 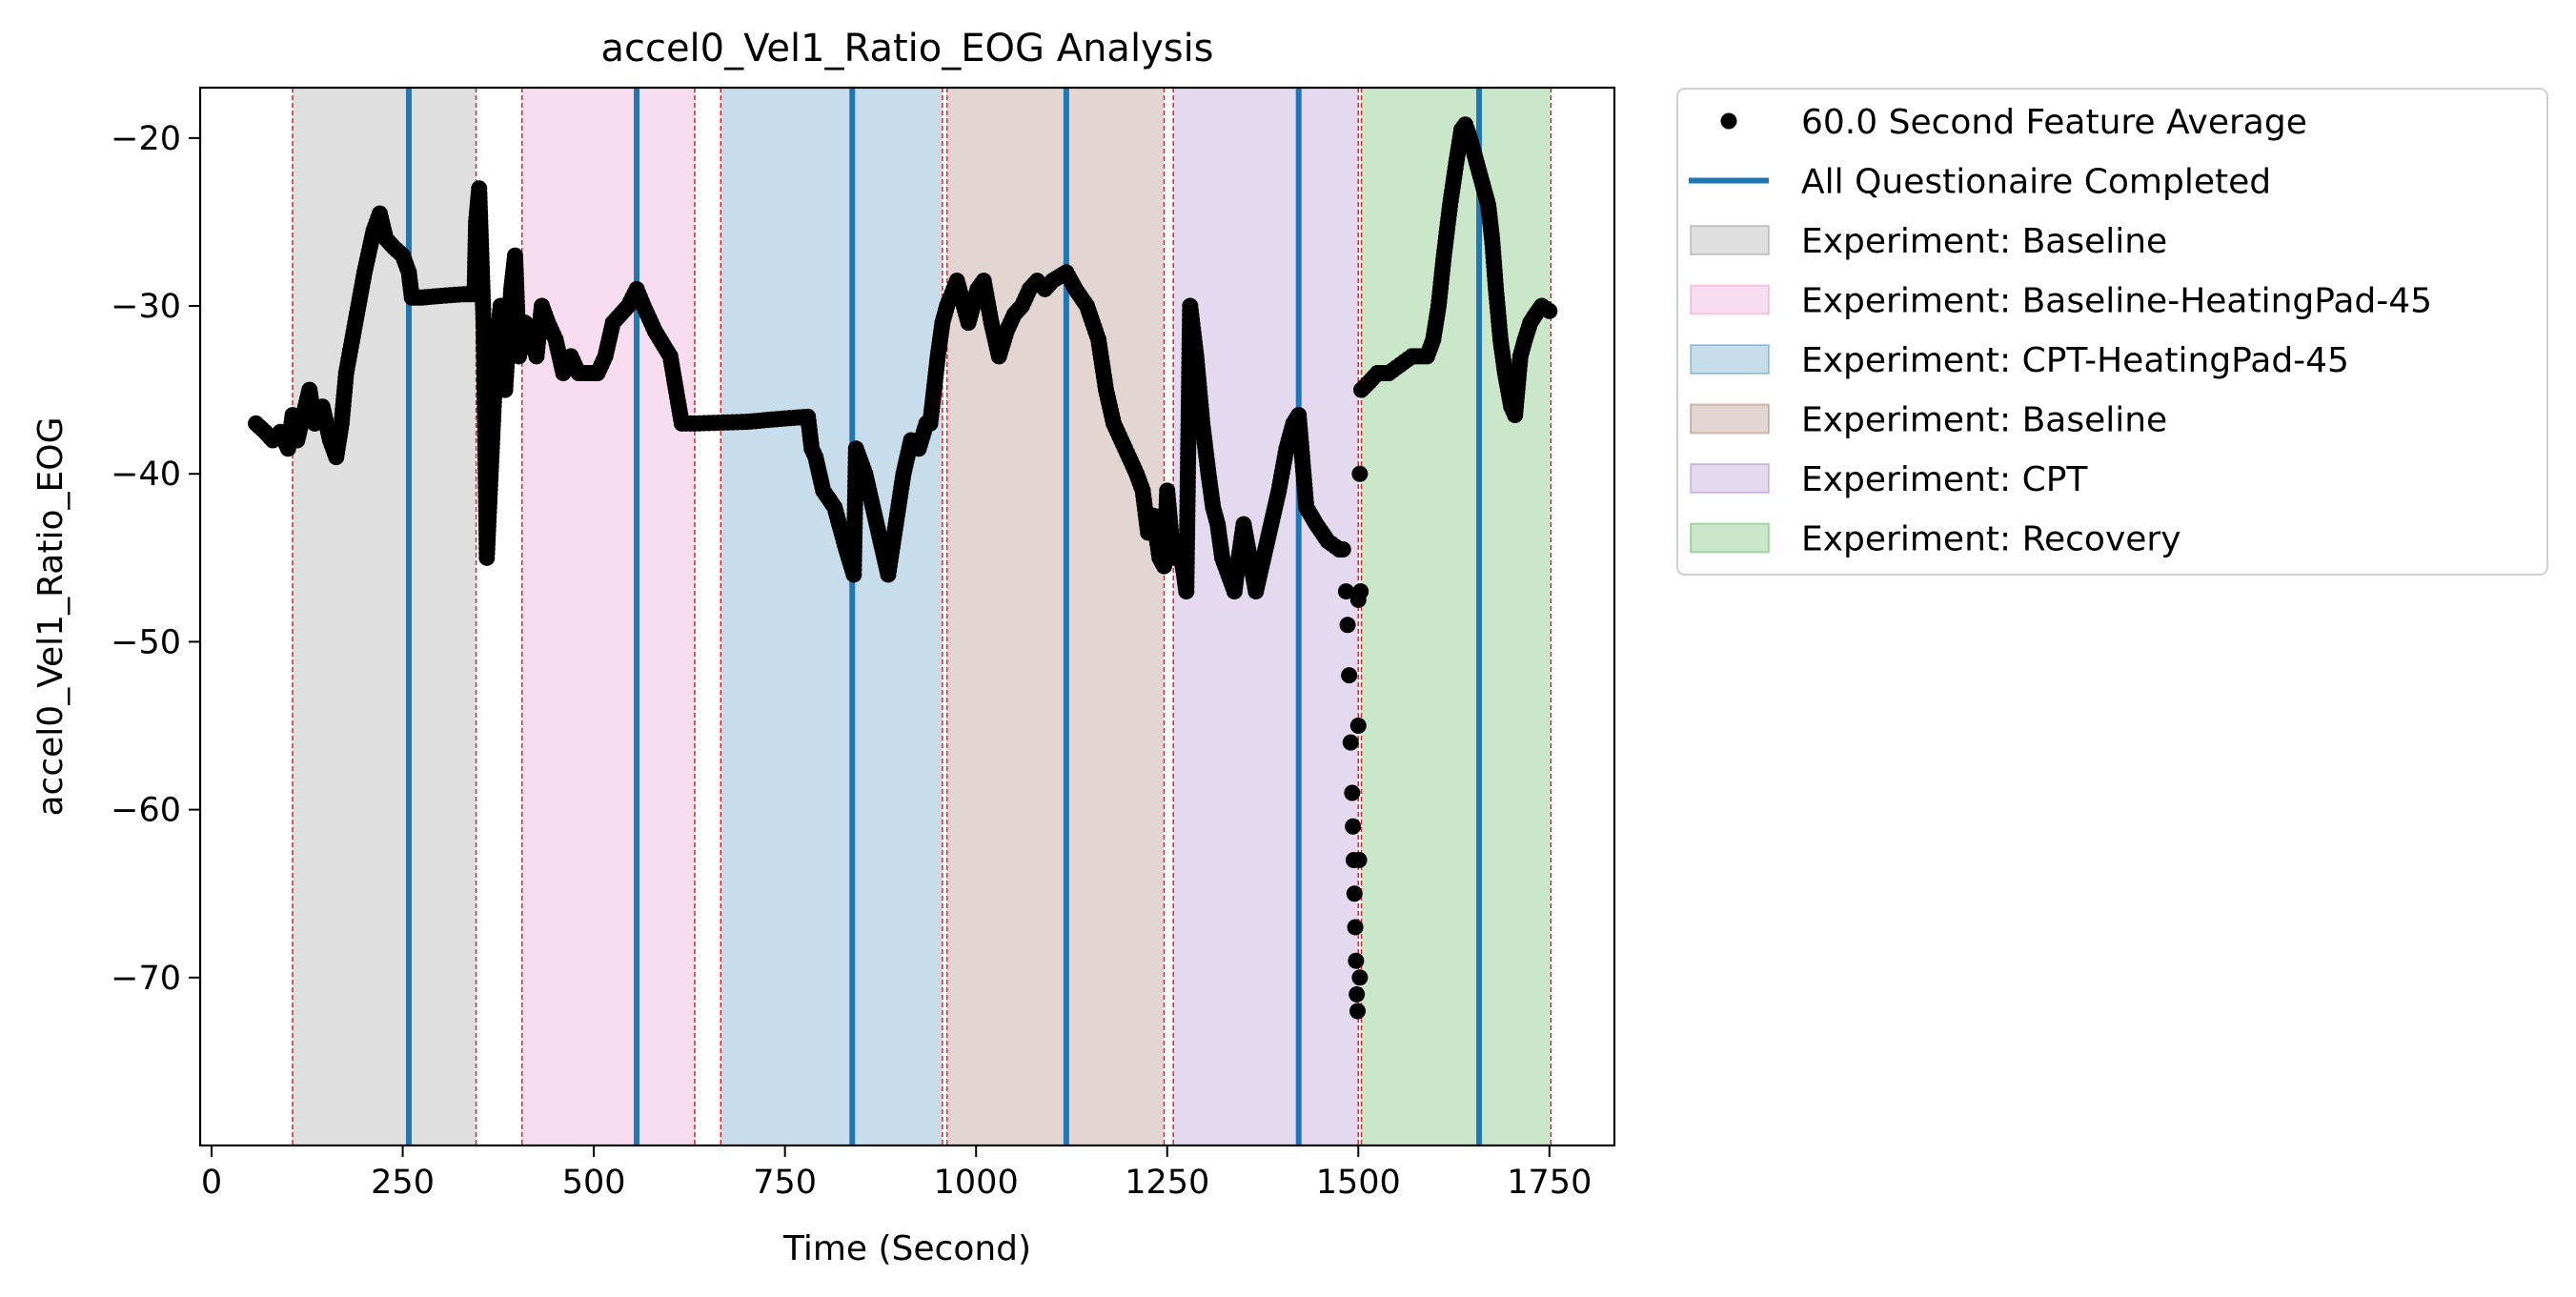 I want to click on legend-frame, so click(x=2112, y=332).